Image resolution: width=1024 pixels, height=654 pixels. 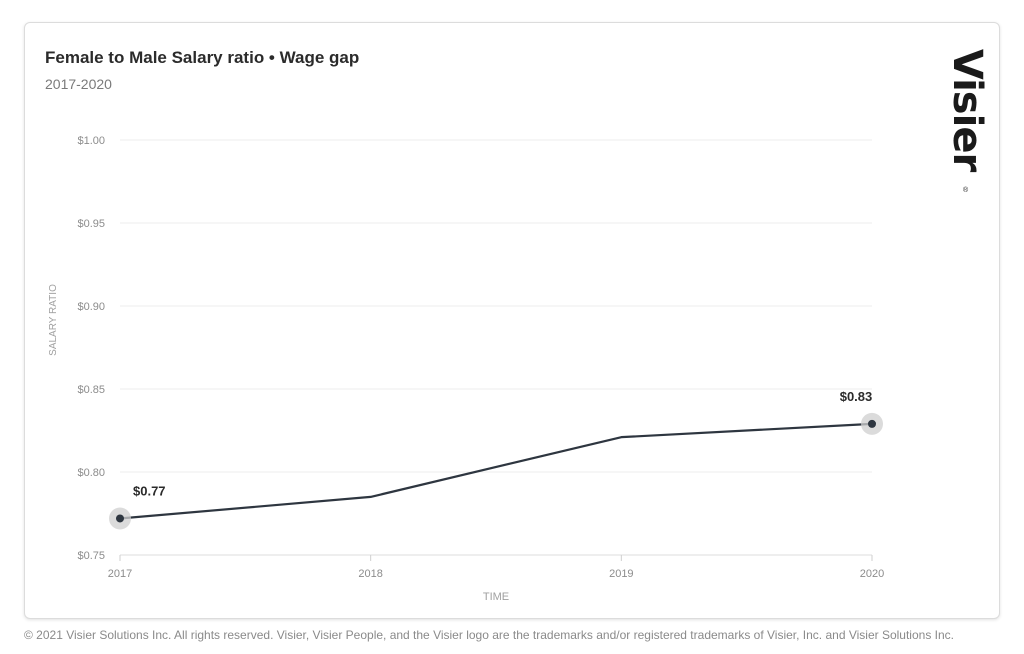 What do you see at coordinates (370, 574) in the screenshot?
I see `x-tick-label: 2018` at bounding box center [370, 574].